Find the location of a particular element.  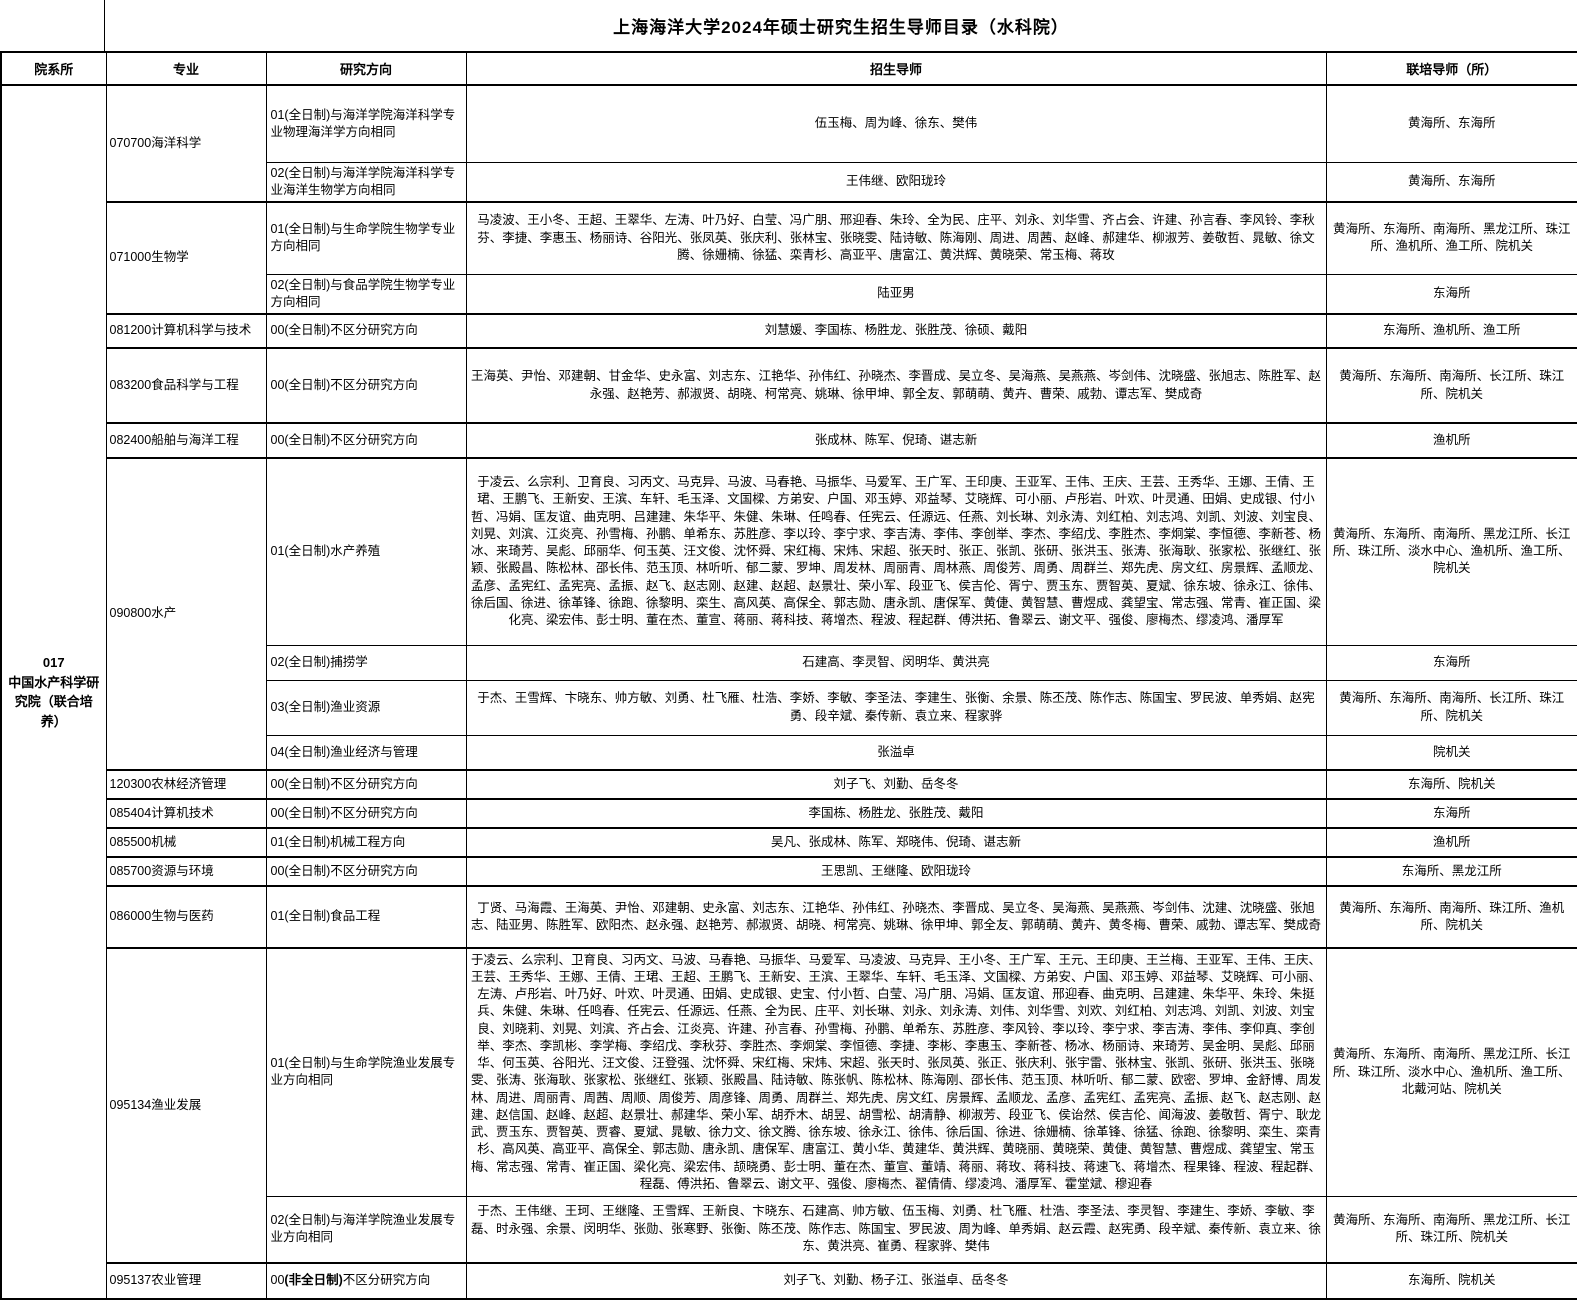

joint-institutes-cell: 黄海所、东海所、南海所、黑龙江所、长江所、珠江所、院机关 is located at coordinates (1451, 1229).